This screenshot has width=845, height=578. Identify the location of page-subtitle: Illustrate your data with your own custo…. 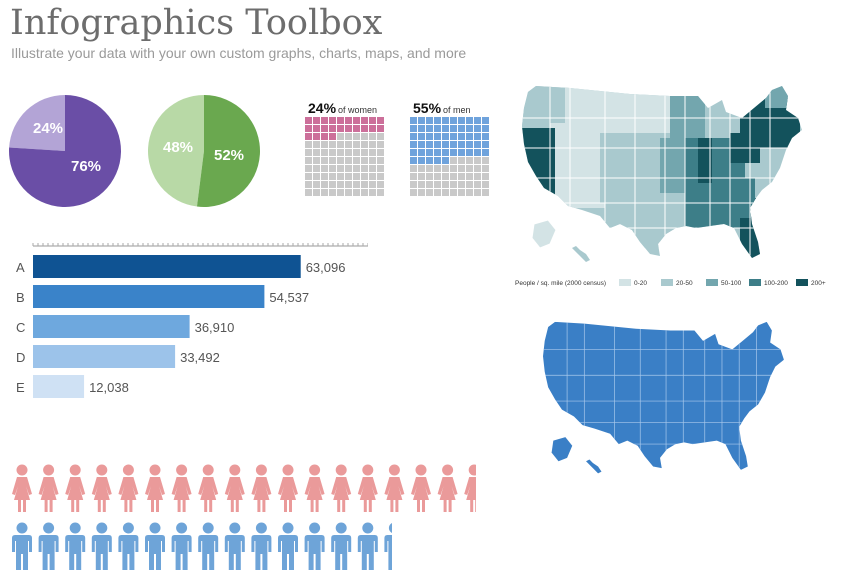
(239, 53).